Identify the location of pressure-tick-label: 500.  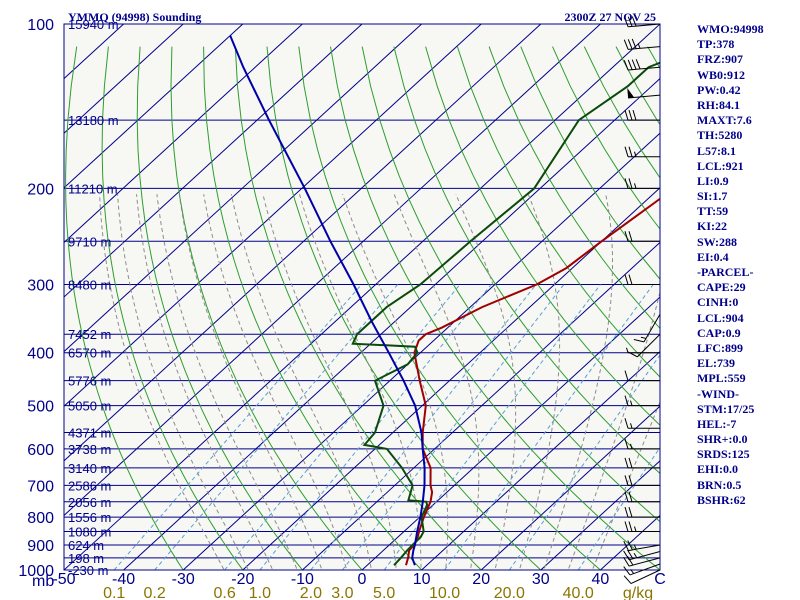
(40, 407).